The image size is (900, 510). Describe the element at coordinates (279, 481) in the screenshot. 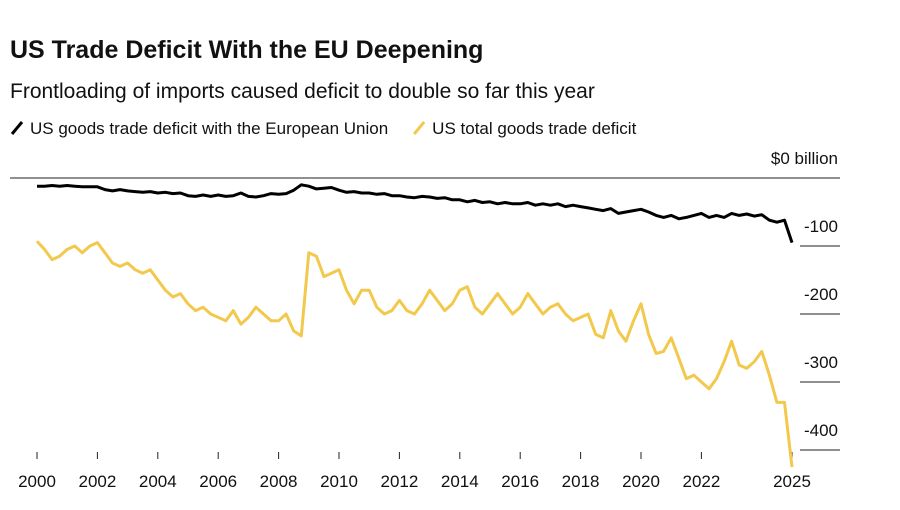

I see `x-tick-label: 2008` at that location.